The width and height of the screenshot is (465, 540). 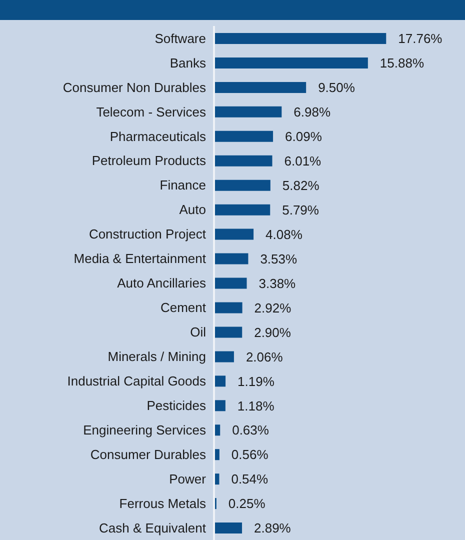 I want to click on data-label: 6.98%, so click(x=312, y=112).